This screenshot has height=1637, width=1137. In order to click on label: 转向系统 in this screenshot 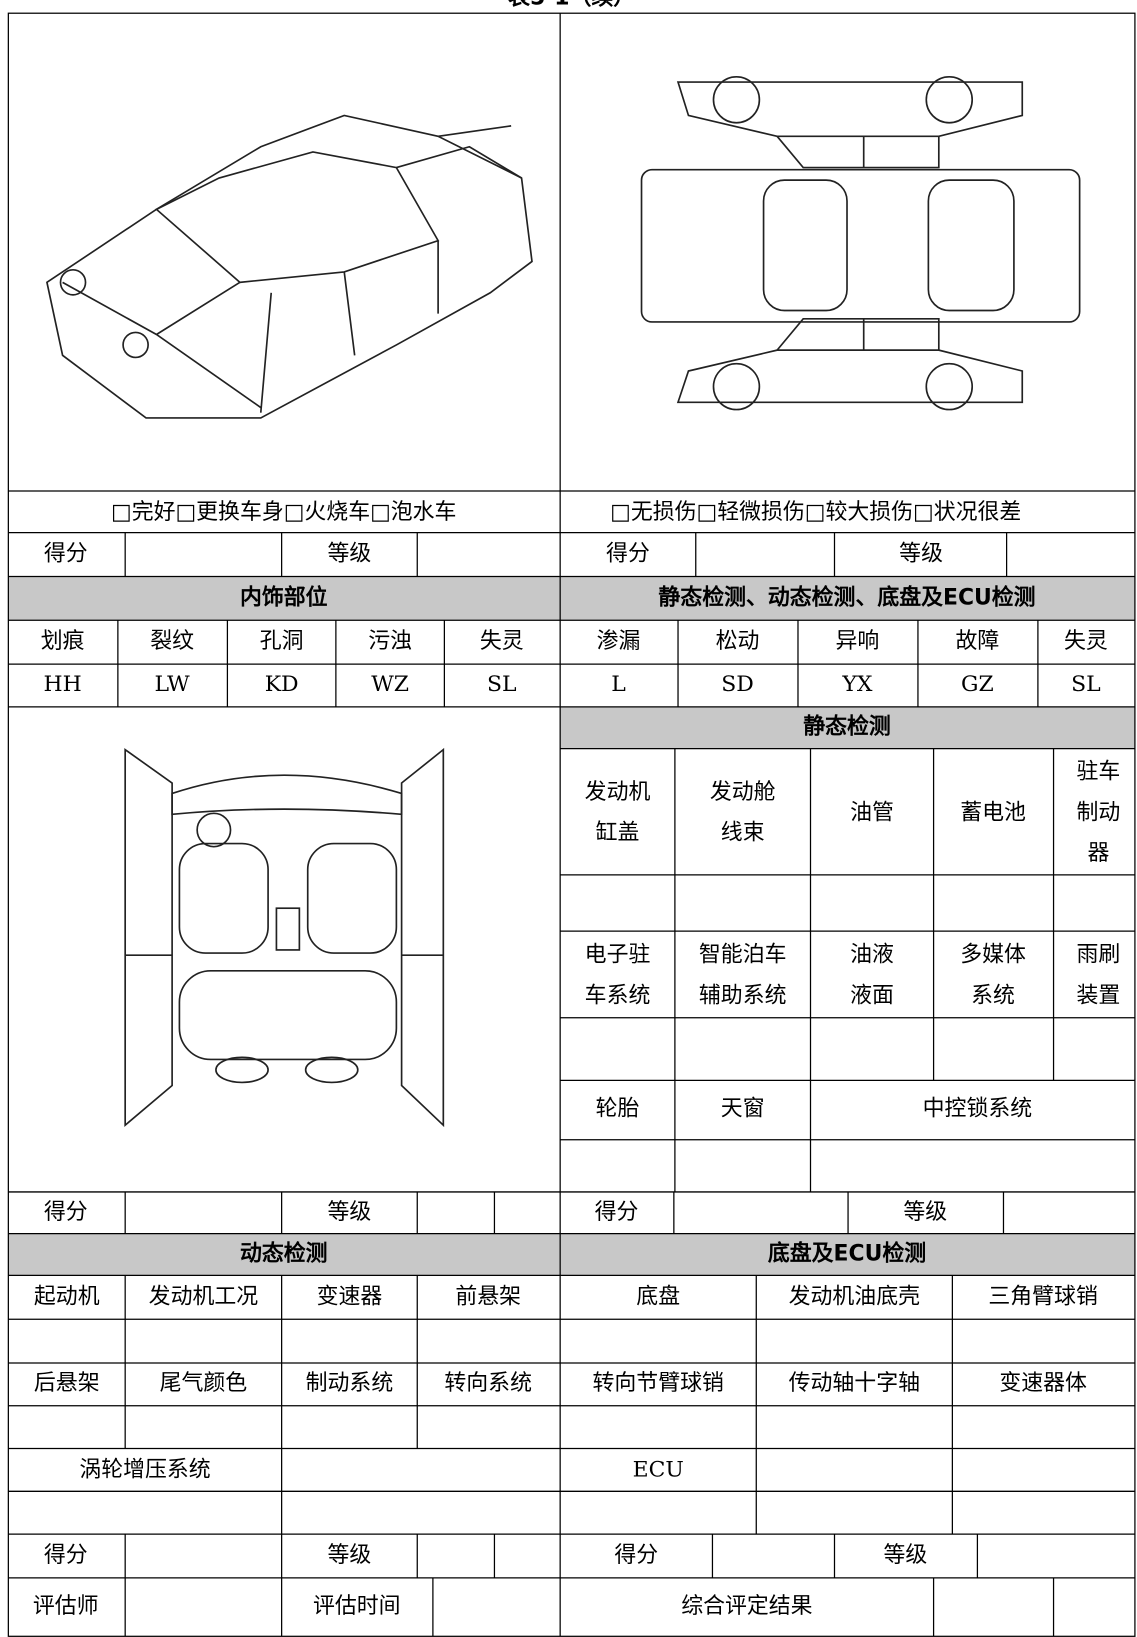, I will do `click(488, 1383)`.